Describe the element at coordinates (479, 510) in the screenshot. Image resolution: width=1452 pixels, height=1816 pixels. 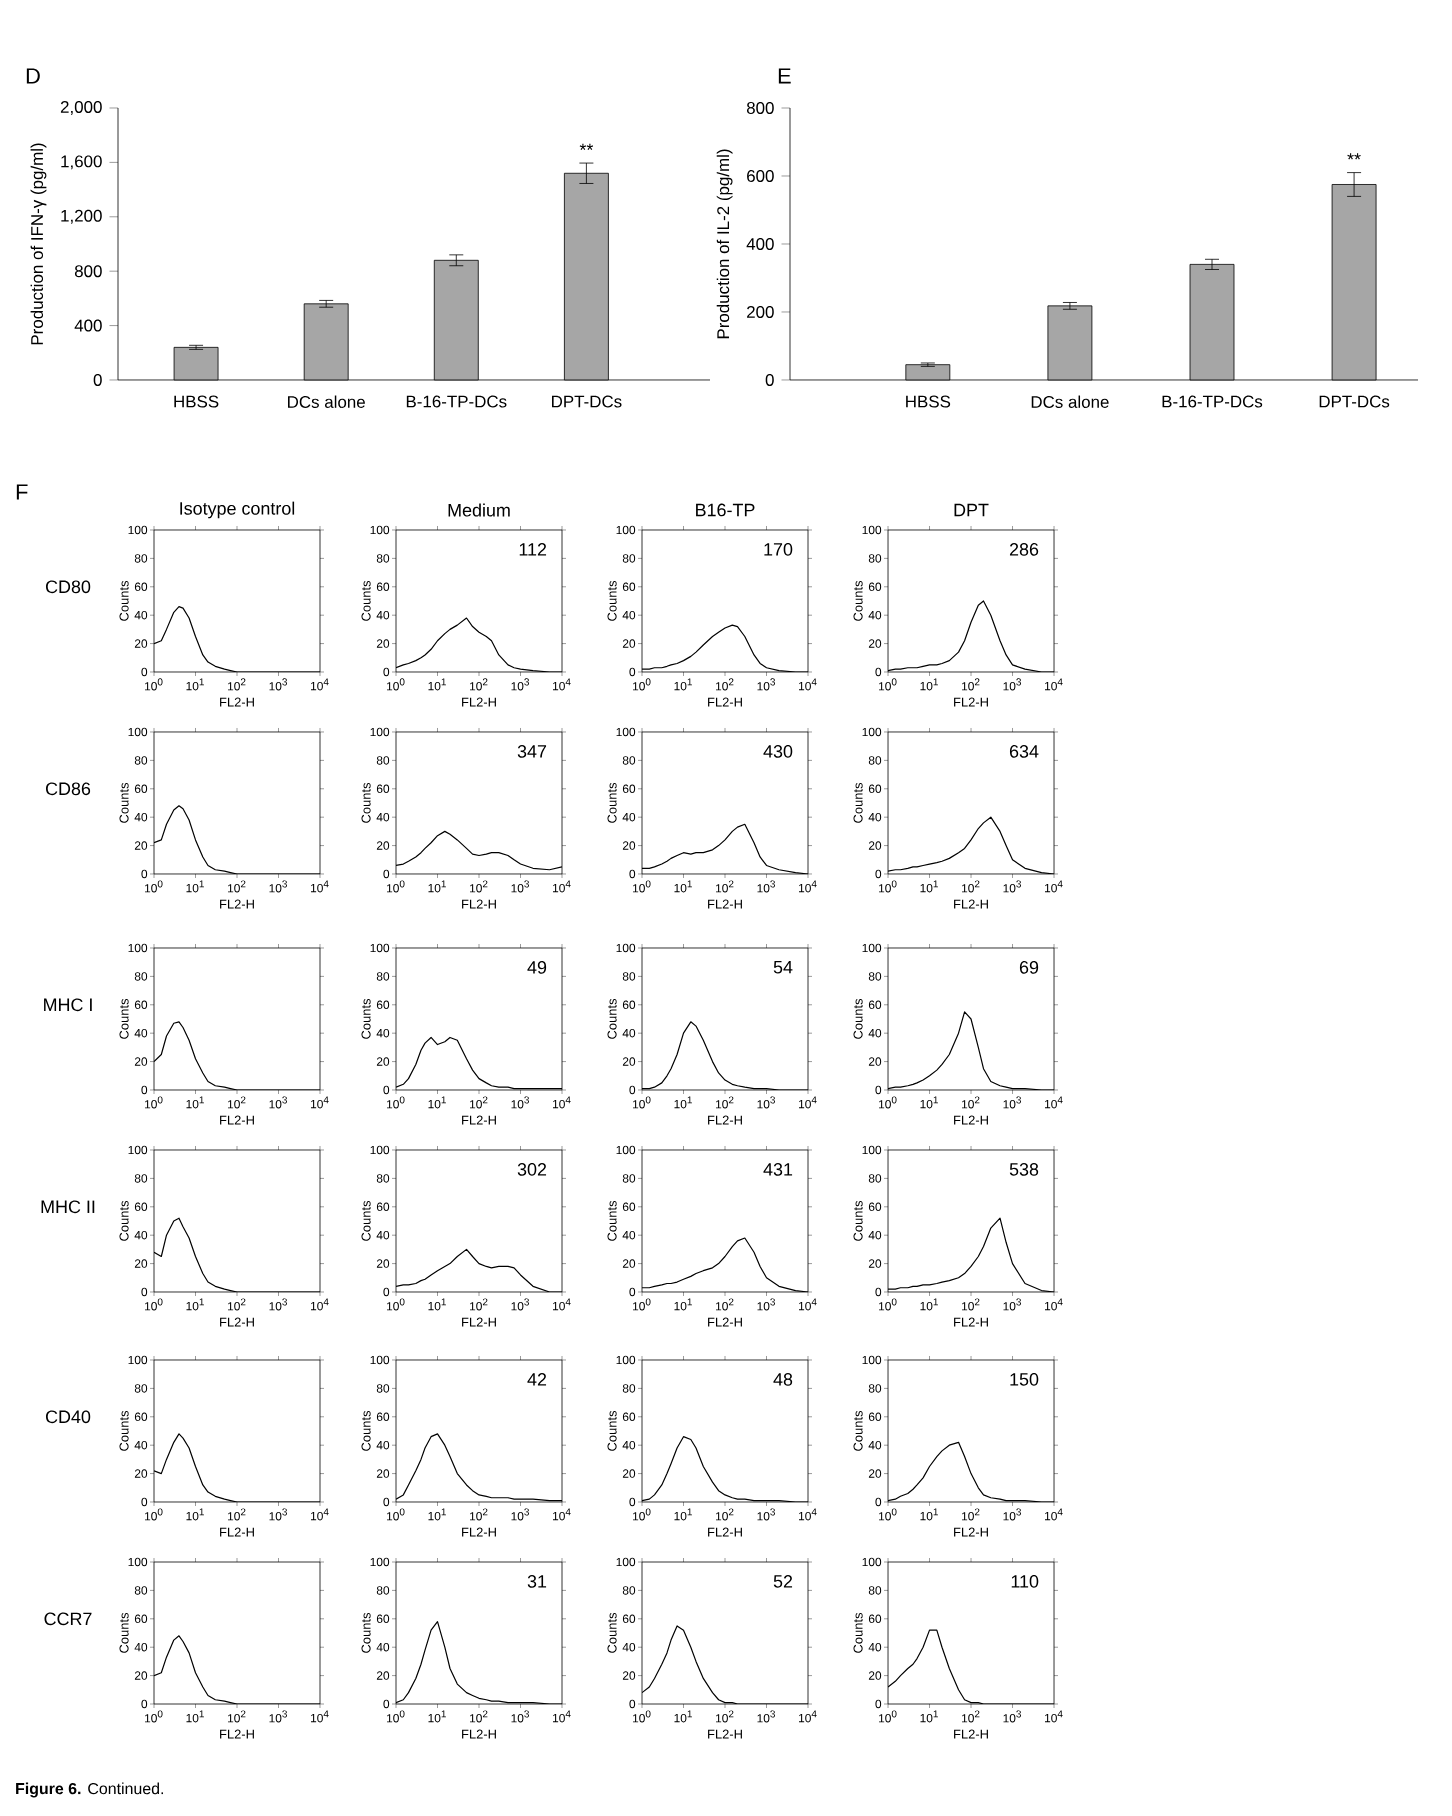
I see `chart-title: Medium` at that location.